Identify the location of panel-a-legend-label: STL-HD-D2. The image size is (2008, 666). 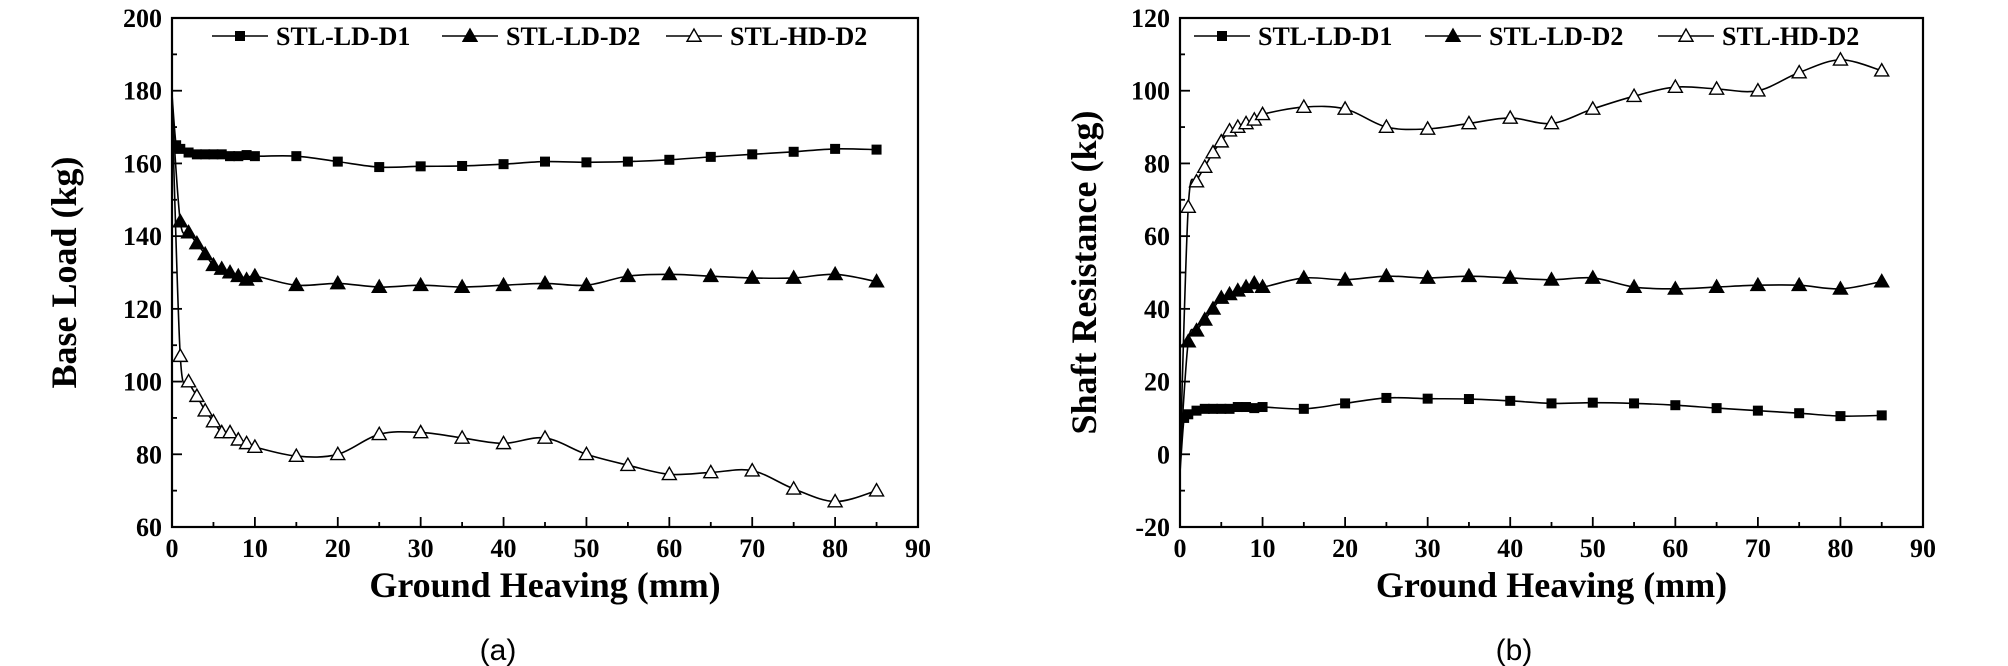
(798, 36).